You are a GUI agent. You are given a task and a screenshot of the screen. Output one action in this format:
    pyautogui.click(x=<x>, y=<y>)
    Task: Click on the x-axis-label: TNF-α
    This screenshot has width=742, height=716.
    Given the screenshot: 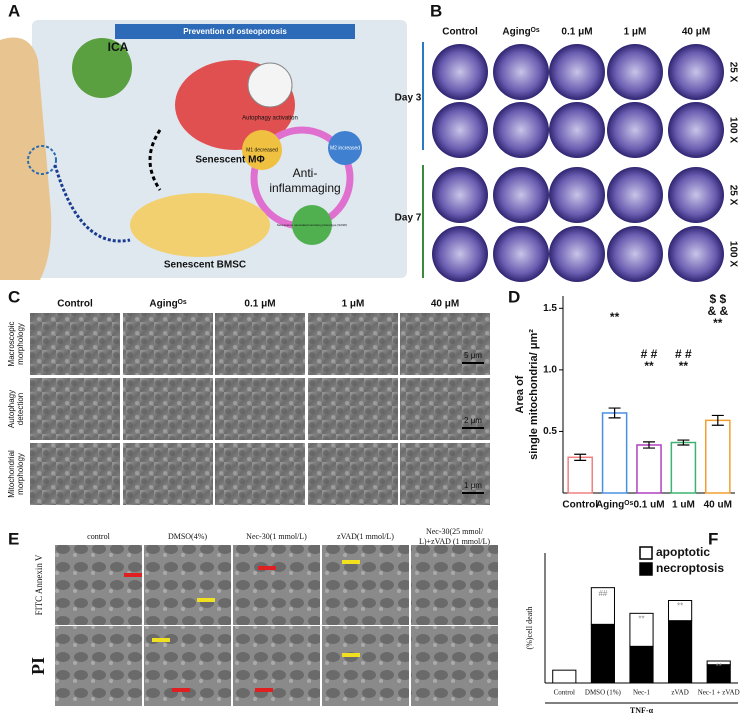 What is the action you would take?
    pyautogui.click(x=642, y=710)
    